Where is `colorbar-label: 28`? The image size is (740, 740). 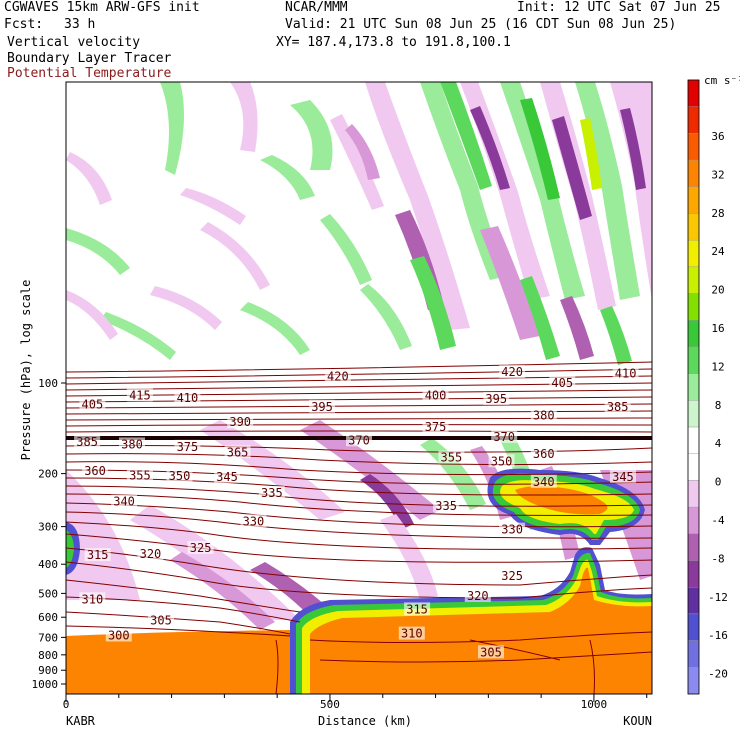
colorbar-label: 28 is located at coordinates (717, 213).